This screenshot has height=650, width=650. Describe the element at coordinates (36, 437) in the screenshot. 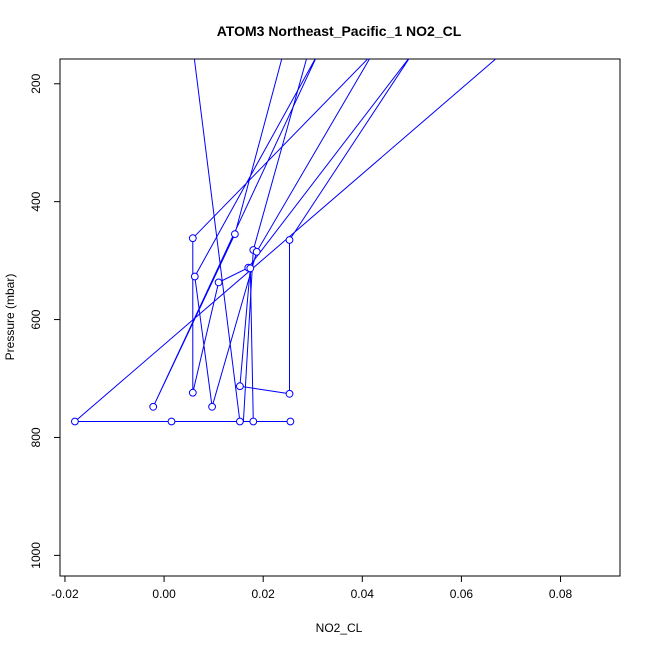

I see `y-tick-label: 800` at that location.